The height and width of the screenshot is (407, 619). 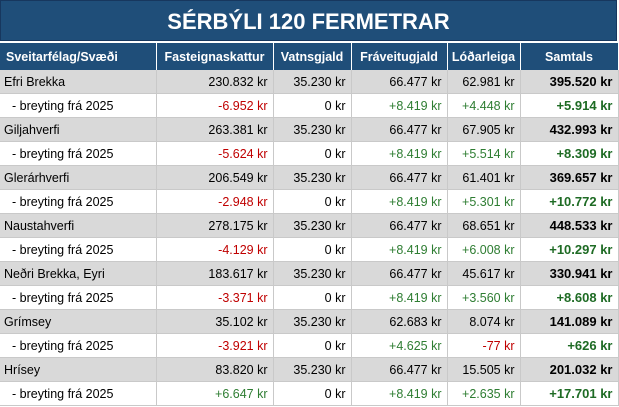 What do you see at coordinates (569, 321) in the screenshot?
I see `total-cell: 141.089 kr` at bounding box center [569, 321].